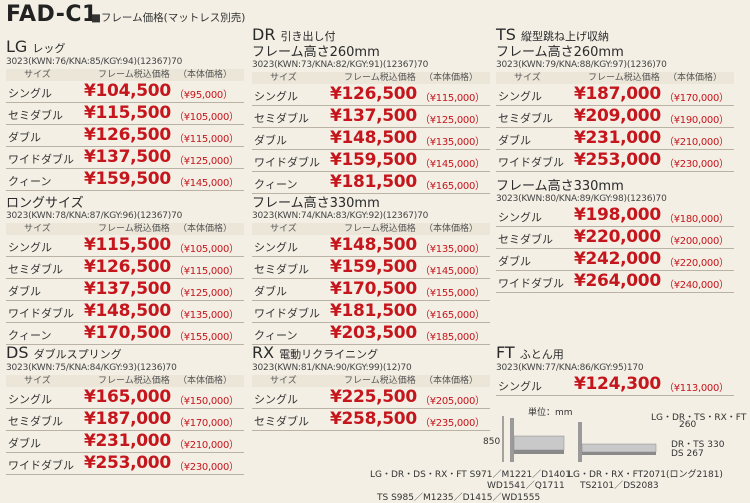  I want to click on table-row: セミダブル ¥187,000 （¥170,000）, so click(125, 420).